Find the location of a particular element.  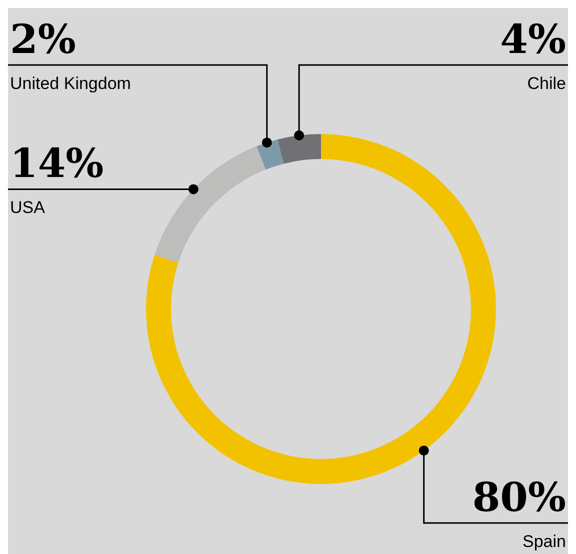

data-label: 80% is located at coordinates (519, 497).